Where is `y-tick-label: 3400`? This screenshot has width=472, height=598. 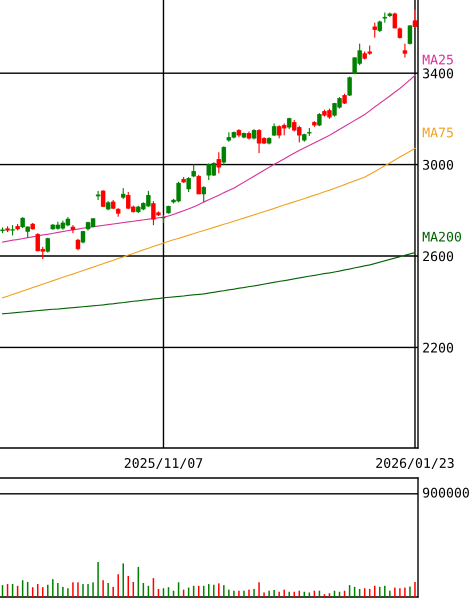 y-tick-label: 3400 is located at coordinates (438, 73).